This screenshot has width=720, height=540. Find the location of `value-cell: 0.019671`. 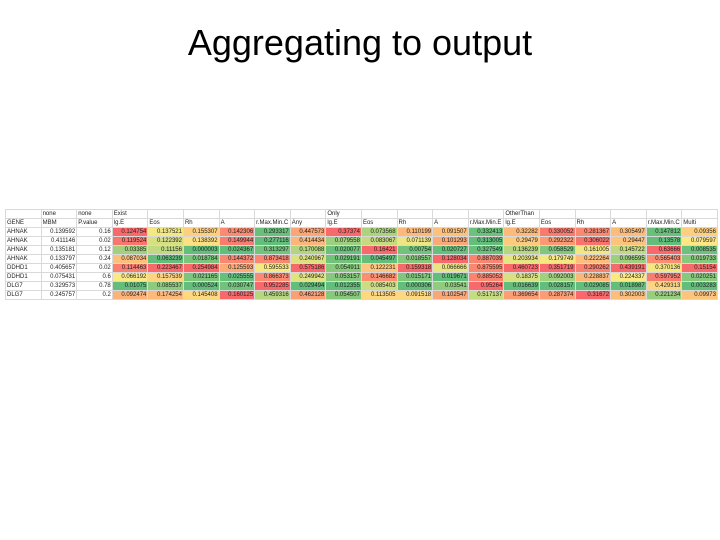

value-cell: 0.019671 is located at coordinates (450, 277).